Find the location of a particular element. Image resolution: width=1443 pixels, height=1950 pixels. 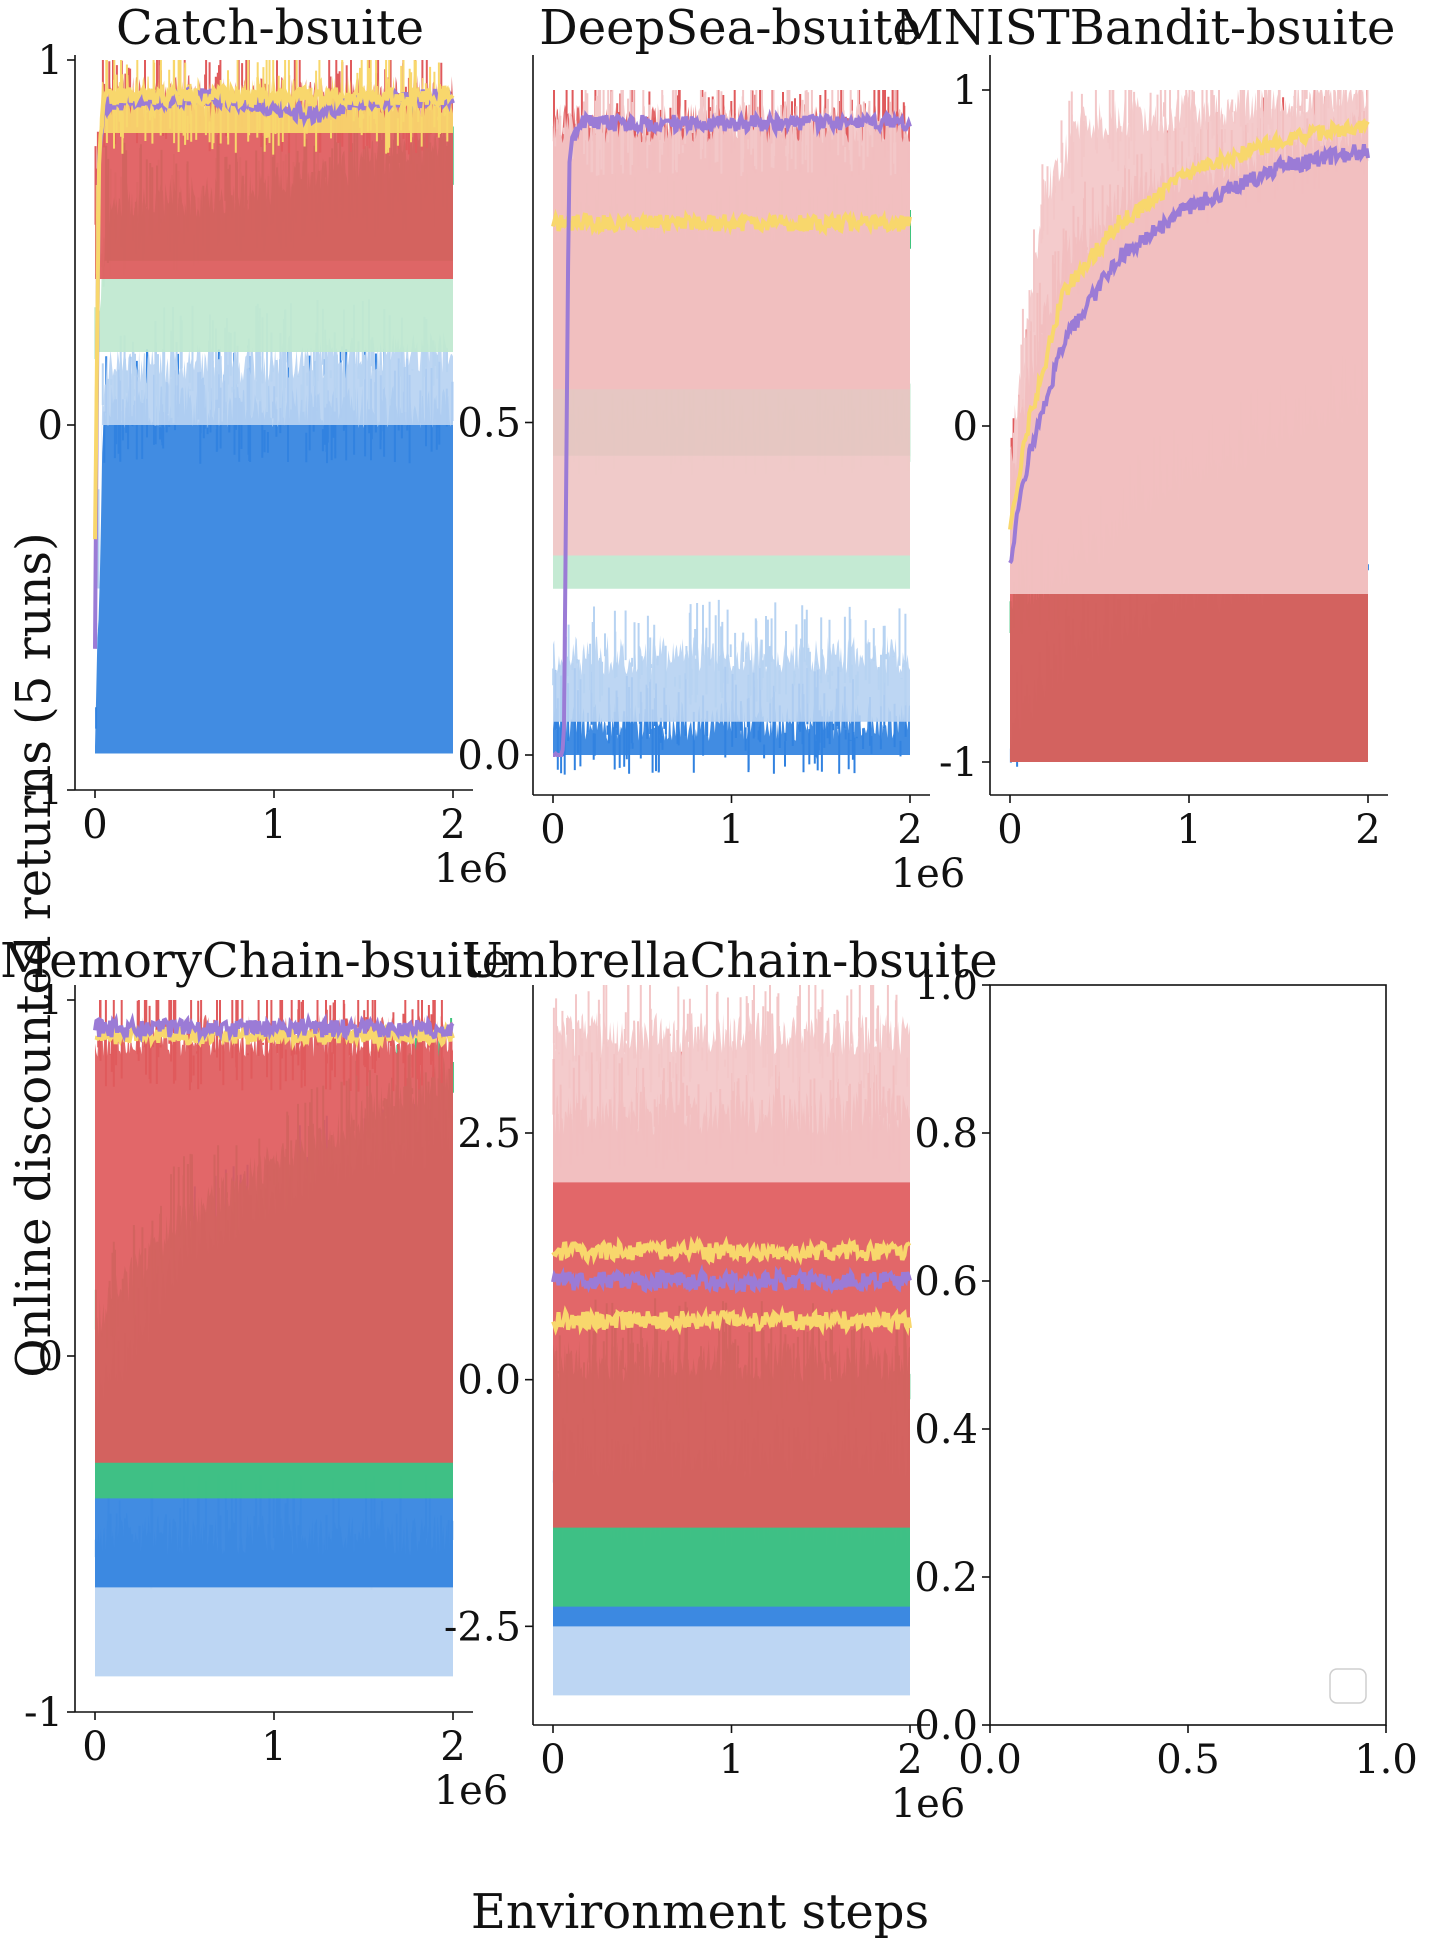

y-tick-label: 0.6 is located at coordinates (946, 1282).